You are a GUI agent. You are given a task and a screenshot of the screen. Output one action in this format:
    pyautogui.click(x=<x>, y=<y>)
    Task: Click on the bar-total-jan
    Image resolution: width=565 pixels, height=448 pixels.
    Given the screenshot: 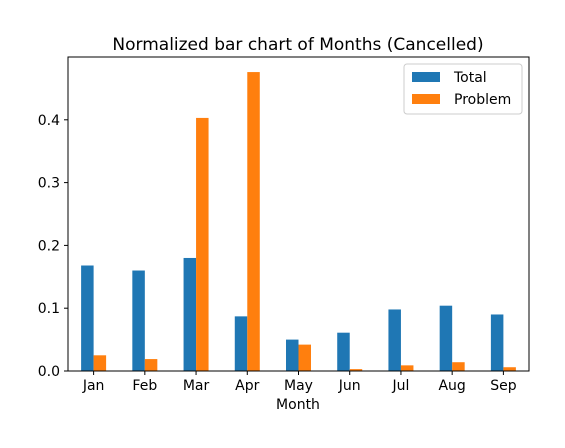 What is the action you would take?
    pyautogui.click(x=87, y=318)
    